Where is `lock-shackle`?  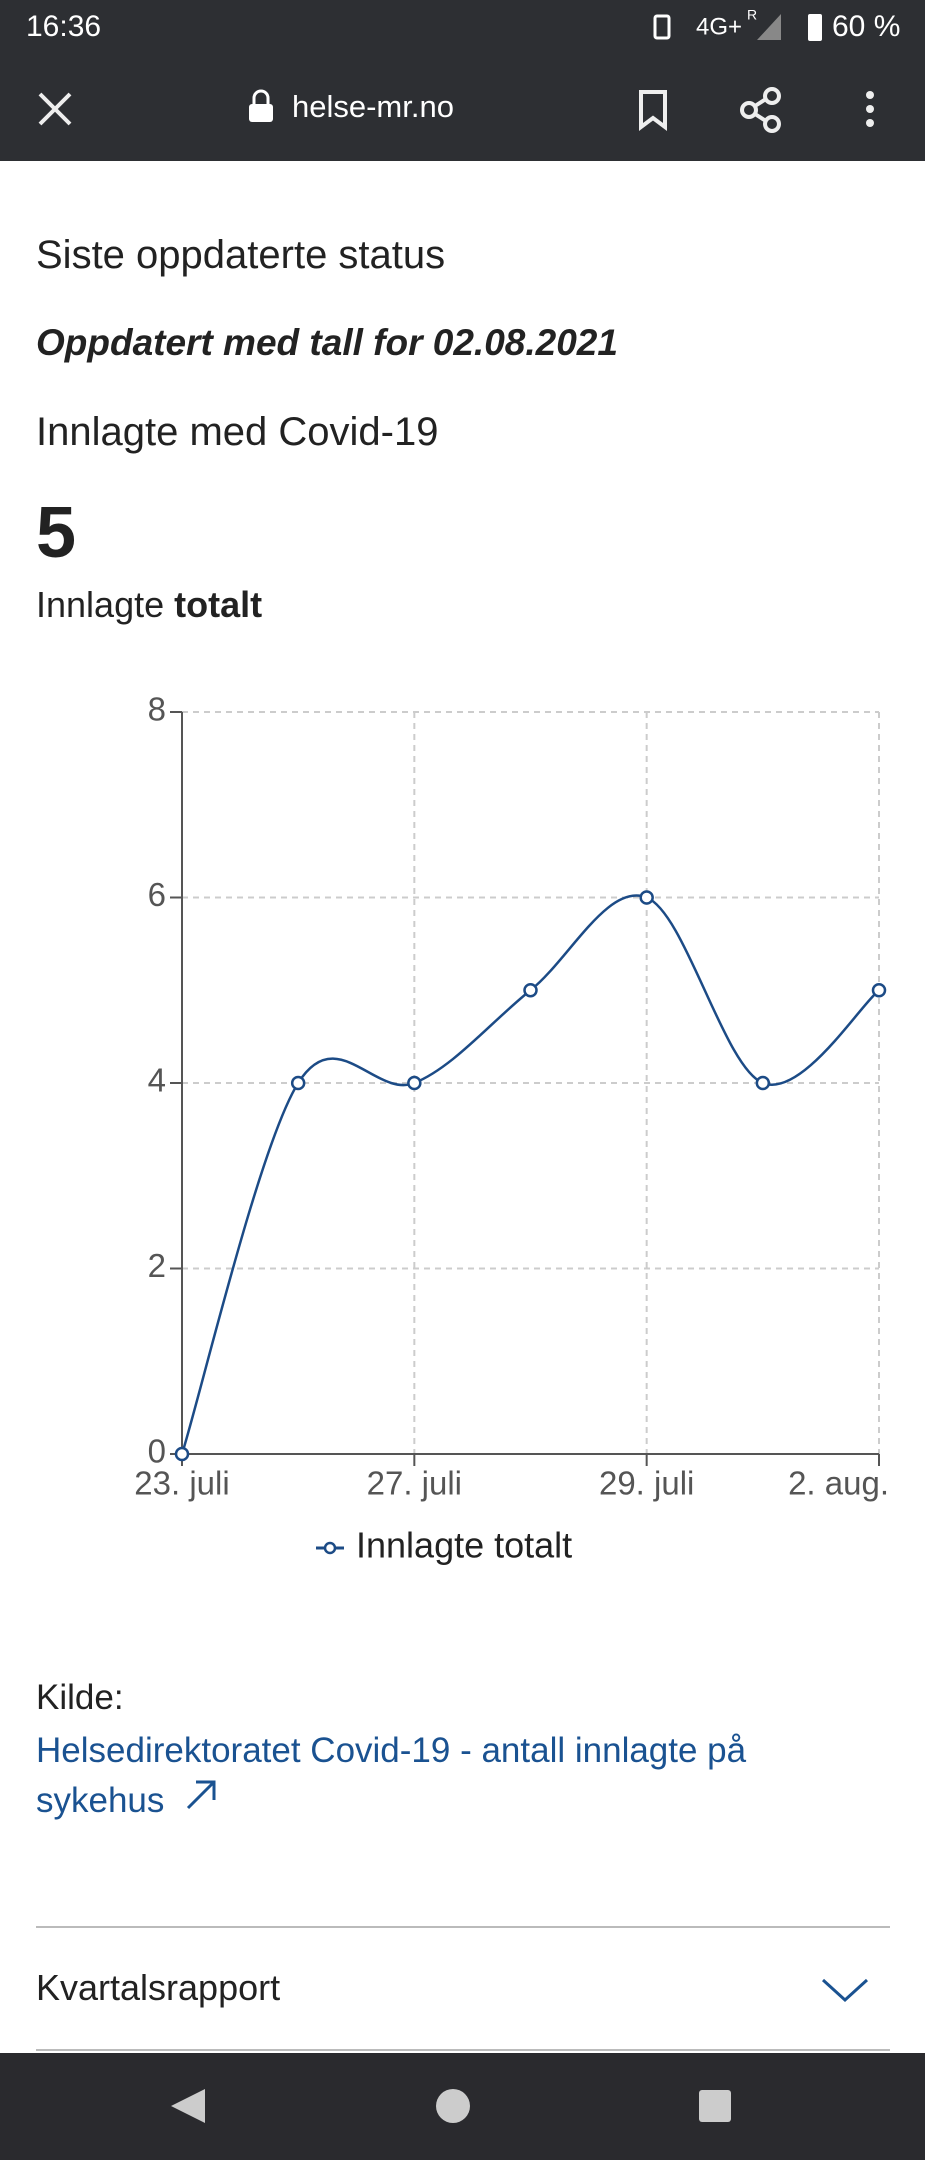
lock-shackle is located at coordinates (261, 96).